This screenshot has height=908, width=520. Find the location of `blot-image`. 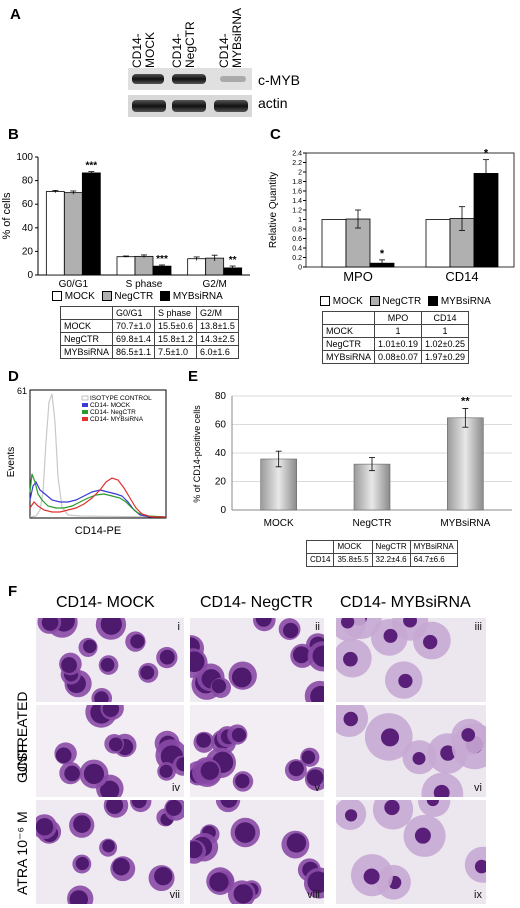

blot-image is located at coordinates (190, 92).